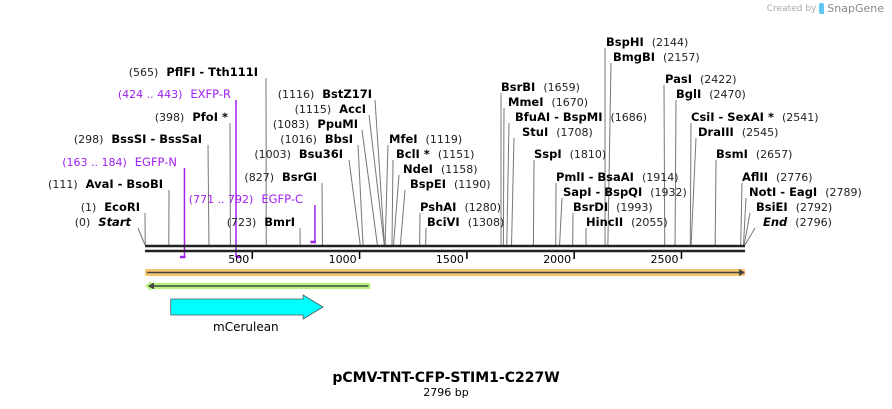 The height and width of the screenshot is (409, 892). I want to click on site-label-bgli: BglI (2470), so click(711, 94).